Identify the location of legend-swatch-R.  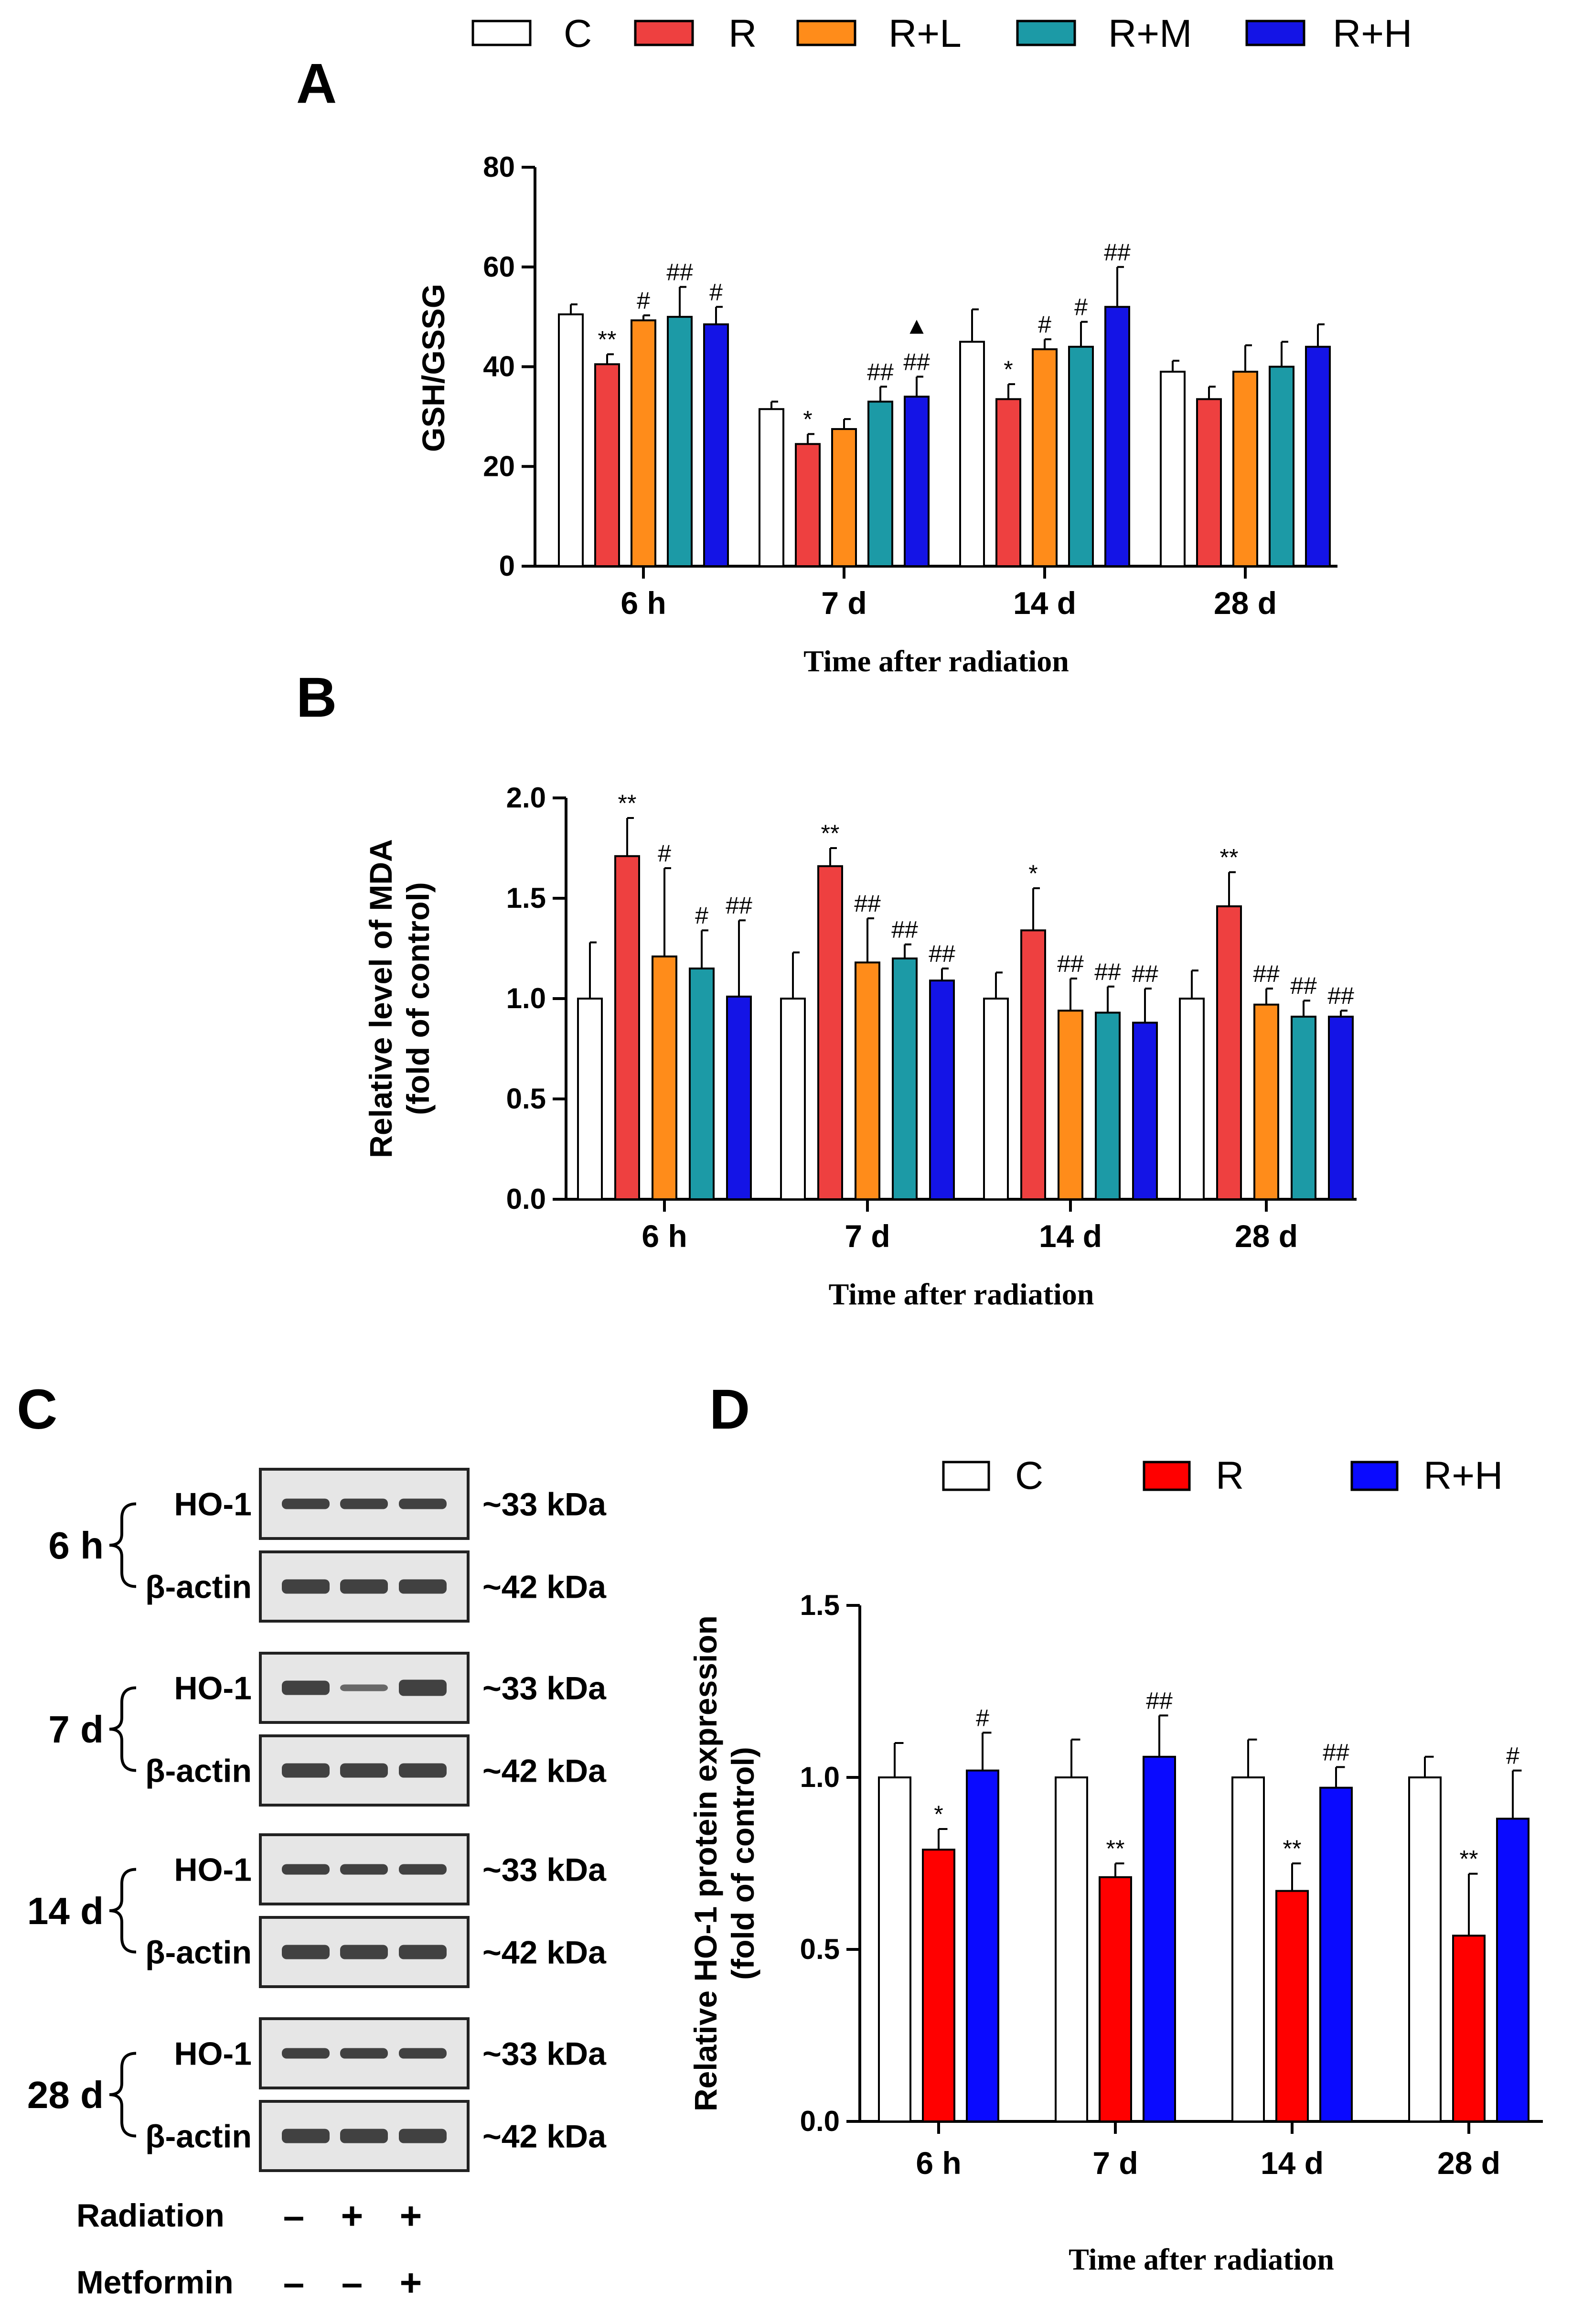
(664, 33).